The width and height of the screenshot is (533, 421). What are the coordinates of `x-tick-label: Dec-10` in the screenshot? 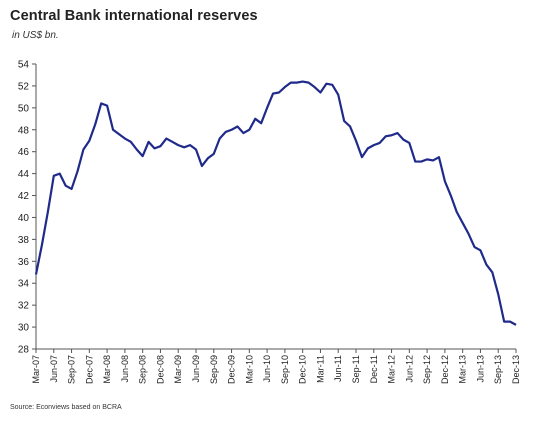 It's located at (303, 369).